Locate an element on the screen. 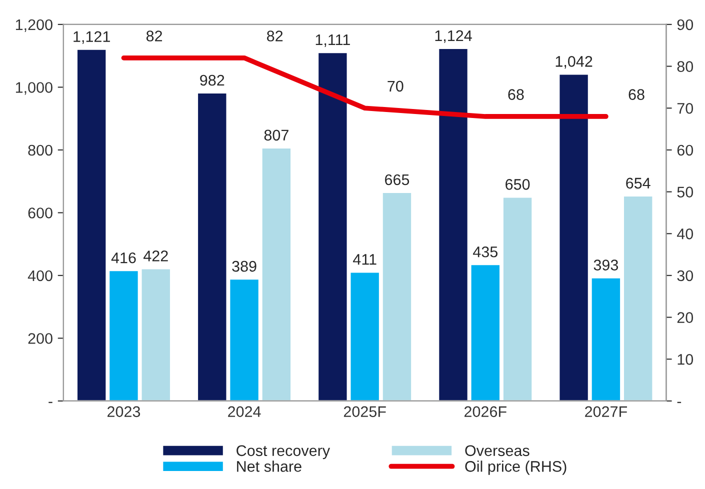 This screenshot has height=489, width=705. y2-tick-label: 20 is located at coordinates (685, 317).